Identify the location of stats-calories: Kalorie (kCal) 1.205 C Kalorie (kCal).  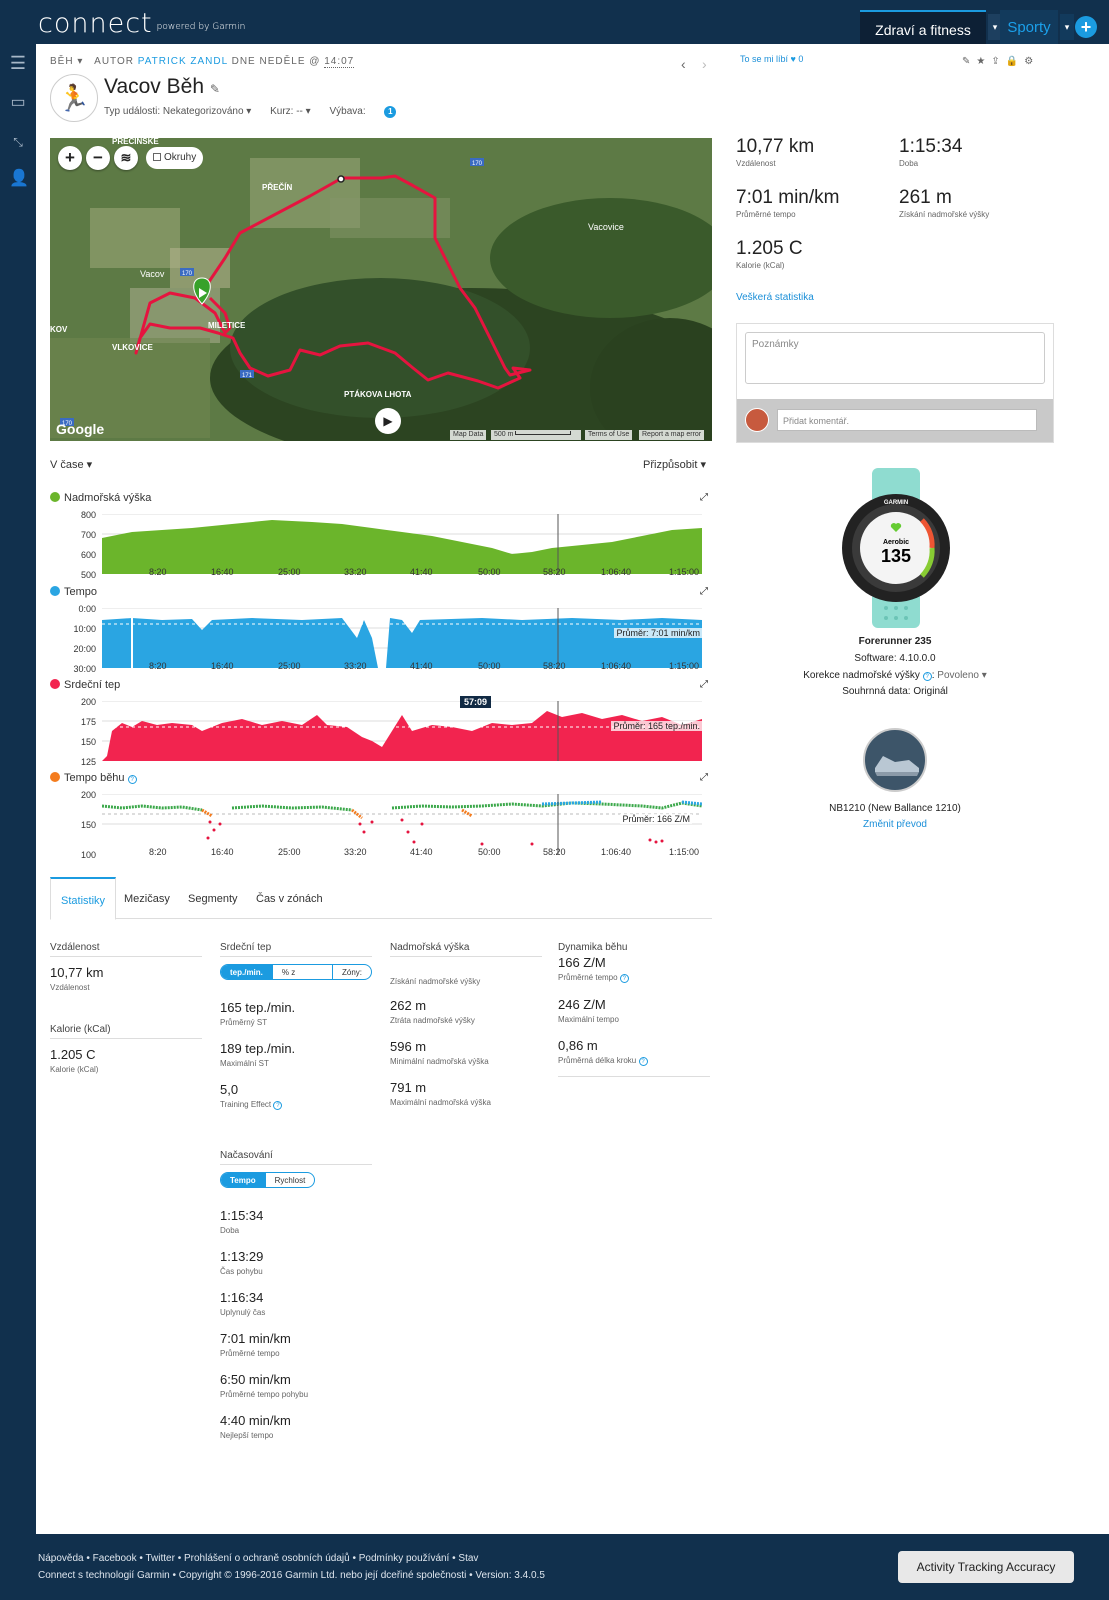
(126, 1049).